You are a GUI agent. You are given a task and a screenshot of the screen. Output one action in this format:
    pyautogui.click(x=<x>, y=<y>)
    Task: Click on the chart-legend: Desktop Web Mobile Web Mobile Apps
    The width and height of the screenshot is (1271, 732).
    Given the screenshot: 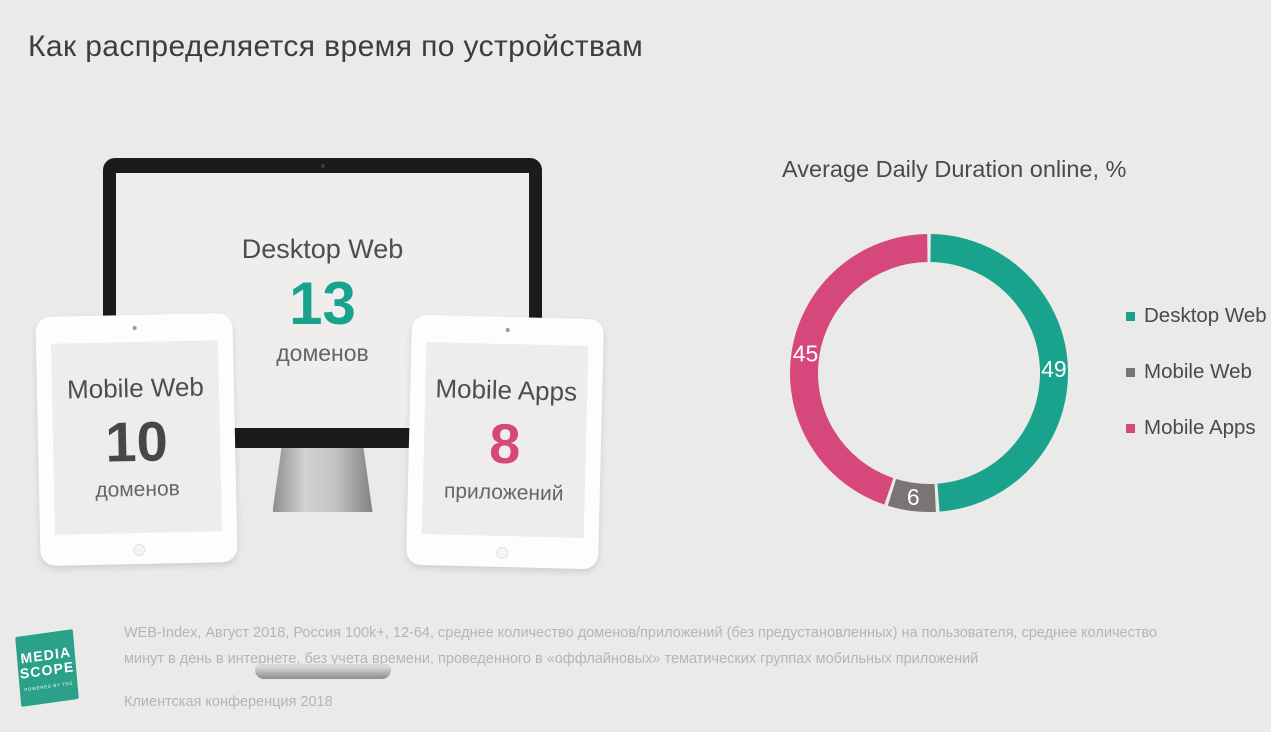 What is the action you would take?
    pyautogui.click(x=1196, y=388)
    